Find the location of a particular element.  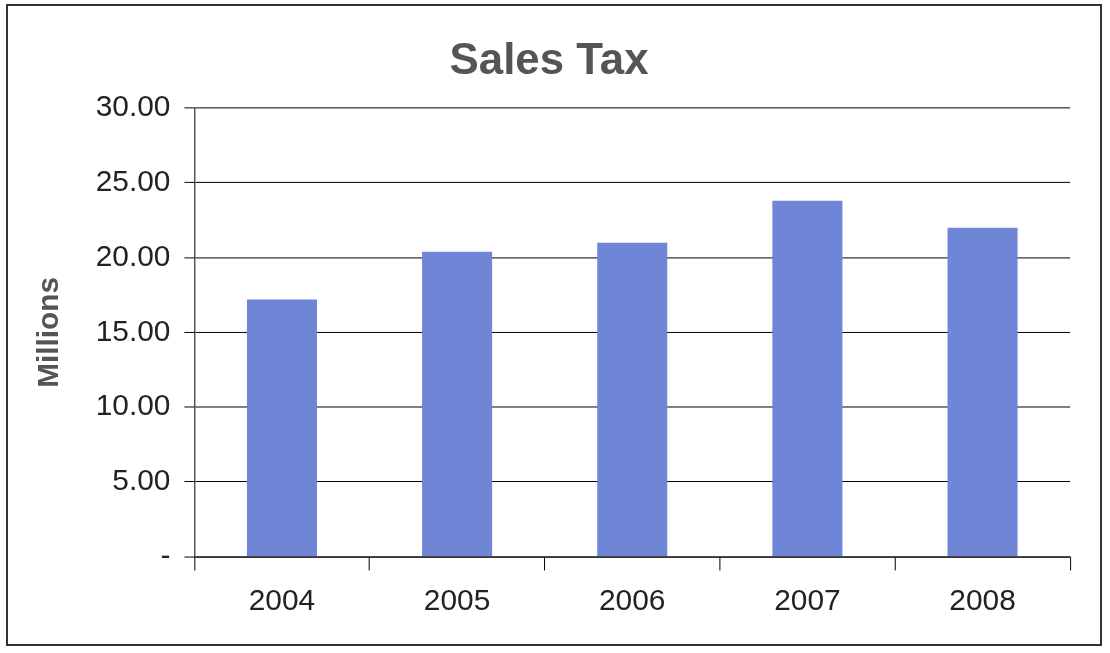

y-tick-label: 25.00 is located at coordinates (133, 181).